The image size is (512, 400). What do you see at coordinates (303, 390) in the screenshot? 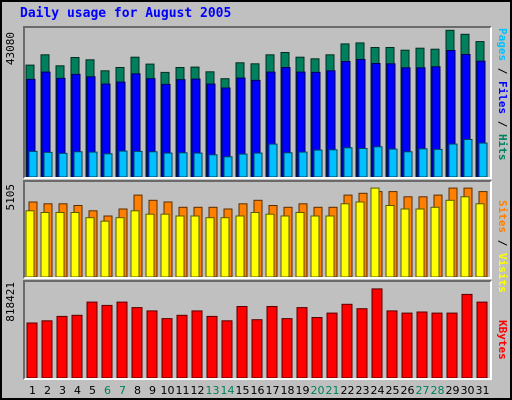
I see `day-label-19: 19` at bounding box center [303, 390].